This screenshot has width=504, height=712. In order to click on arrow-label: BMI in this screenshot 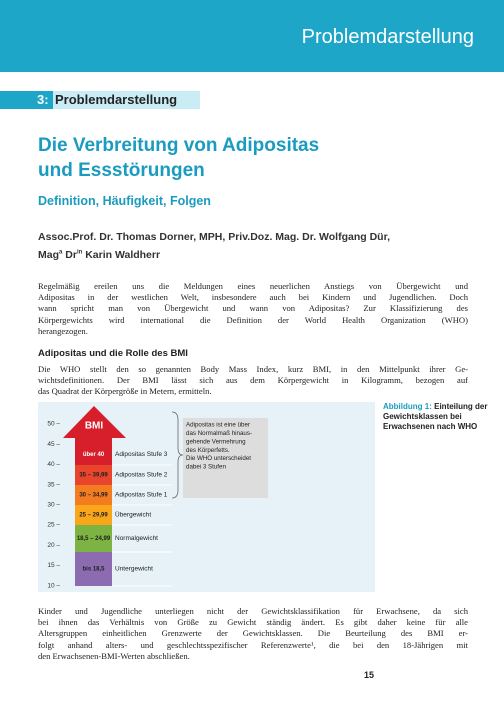, I will do `click(94, 426)`.